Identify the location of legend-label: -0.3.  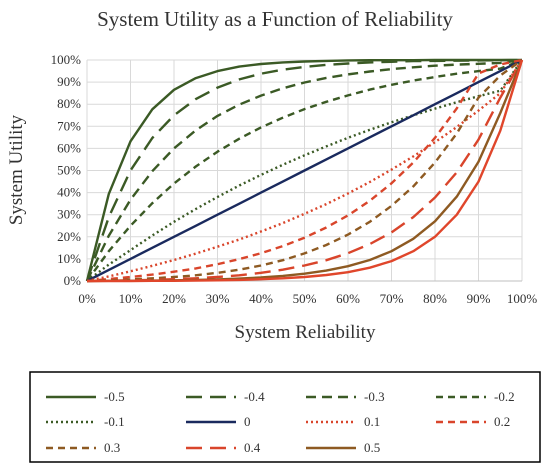
(374, 396).